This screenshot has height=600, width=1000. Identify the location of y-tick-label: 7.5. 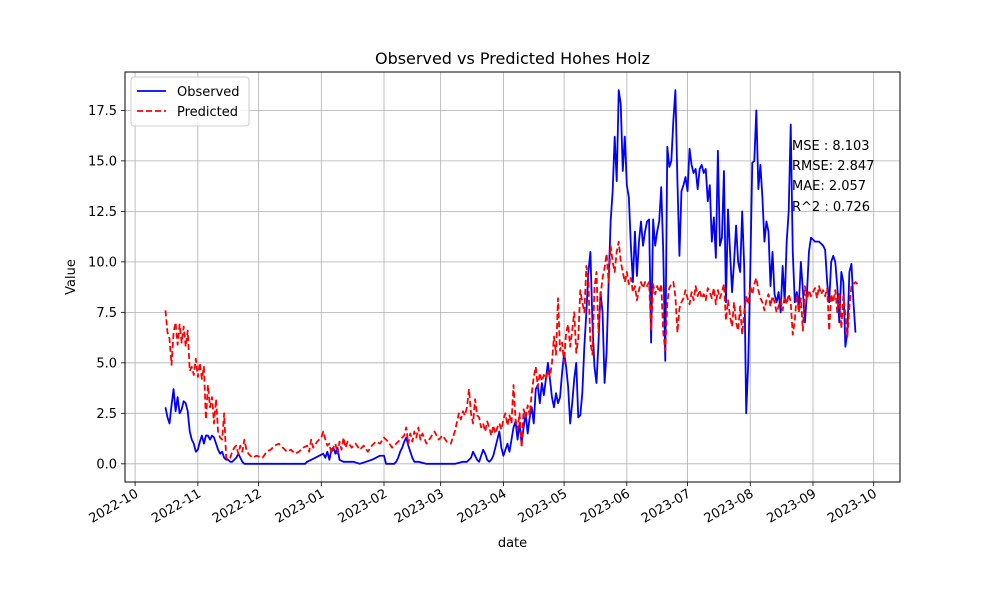
(106, 313).